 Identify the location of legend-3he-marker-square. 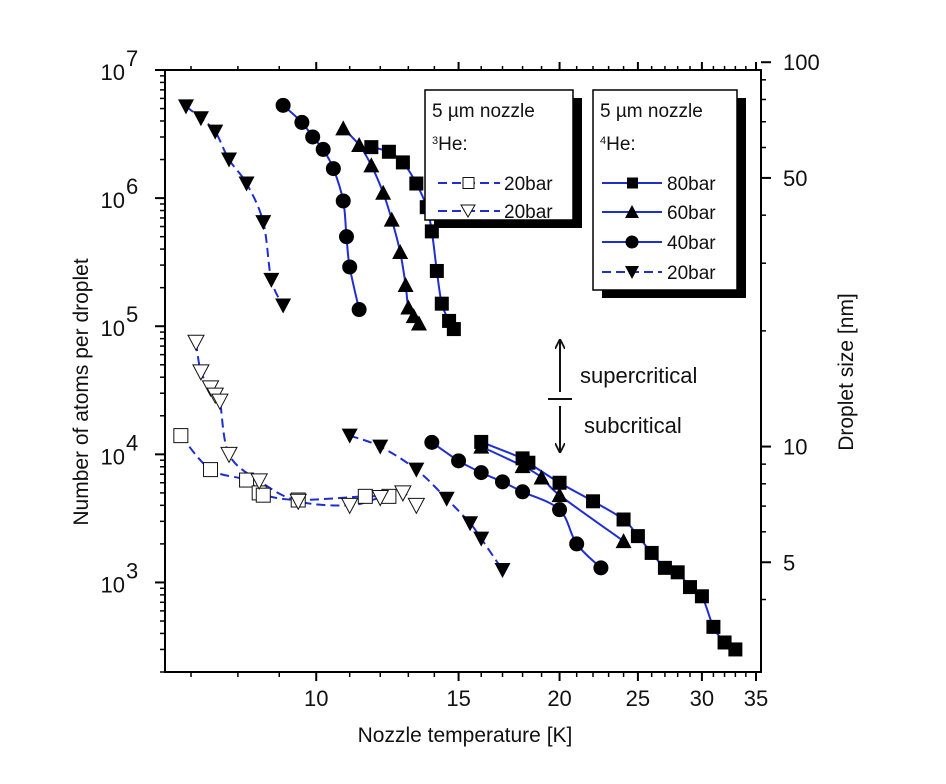
(468, 183).